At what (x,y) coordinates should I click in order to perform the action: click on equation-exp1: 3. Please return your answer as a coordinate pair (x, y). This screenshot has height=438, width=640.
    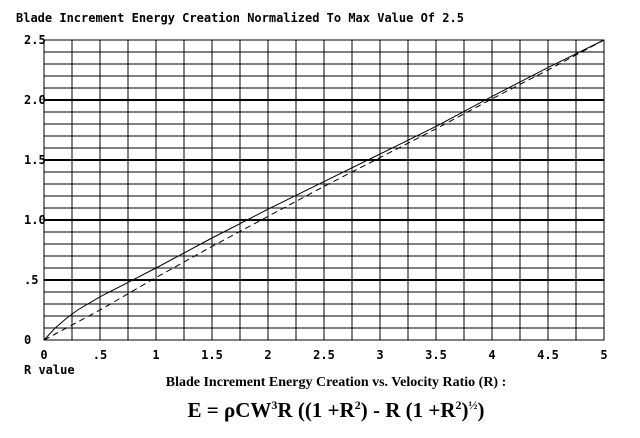
    Looking at the image, I should click on (274, 405).